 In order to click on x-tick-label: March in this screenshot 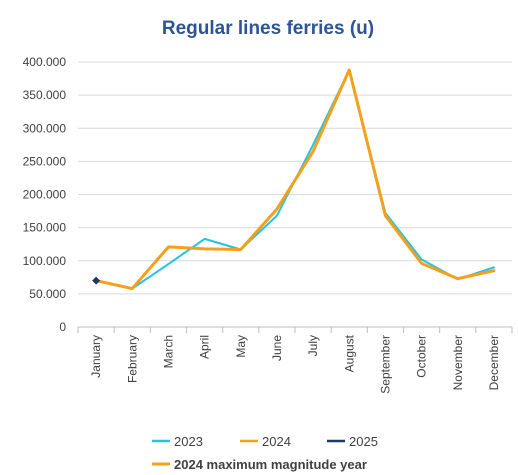, I will do `click(168, 351)`.